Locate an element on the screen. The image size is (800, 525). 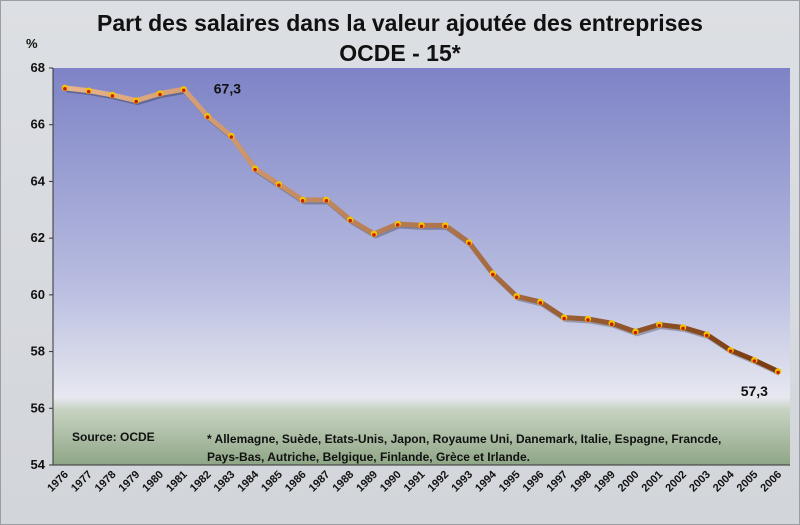
y-tick-label: 56 is located at coordinates (38, 407).